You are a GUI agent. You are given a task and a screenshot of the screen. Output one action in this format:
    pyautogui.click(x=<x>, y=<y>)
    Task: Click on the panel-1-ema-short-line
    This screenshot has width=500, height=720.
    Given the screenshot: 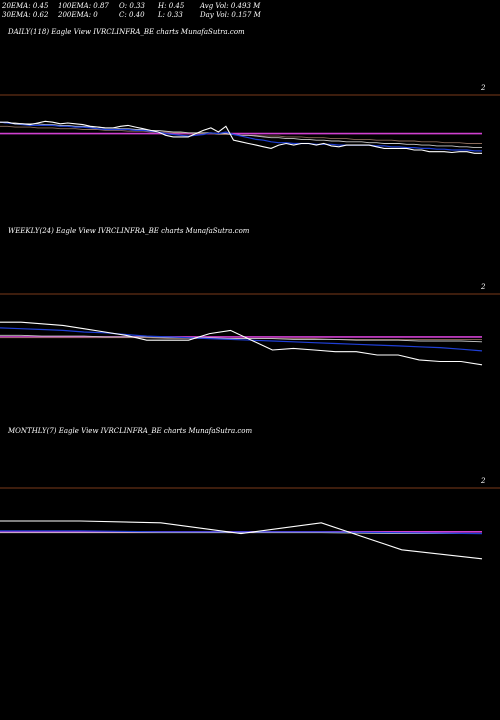 What is the action you would take?
    pyautogui.click(x=241, y=339)
    